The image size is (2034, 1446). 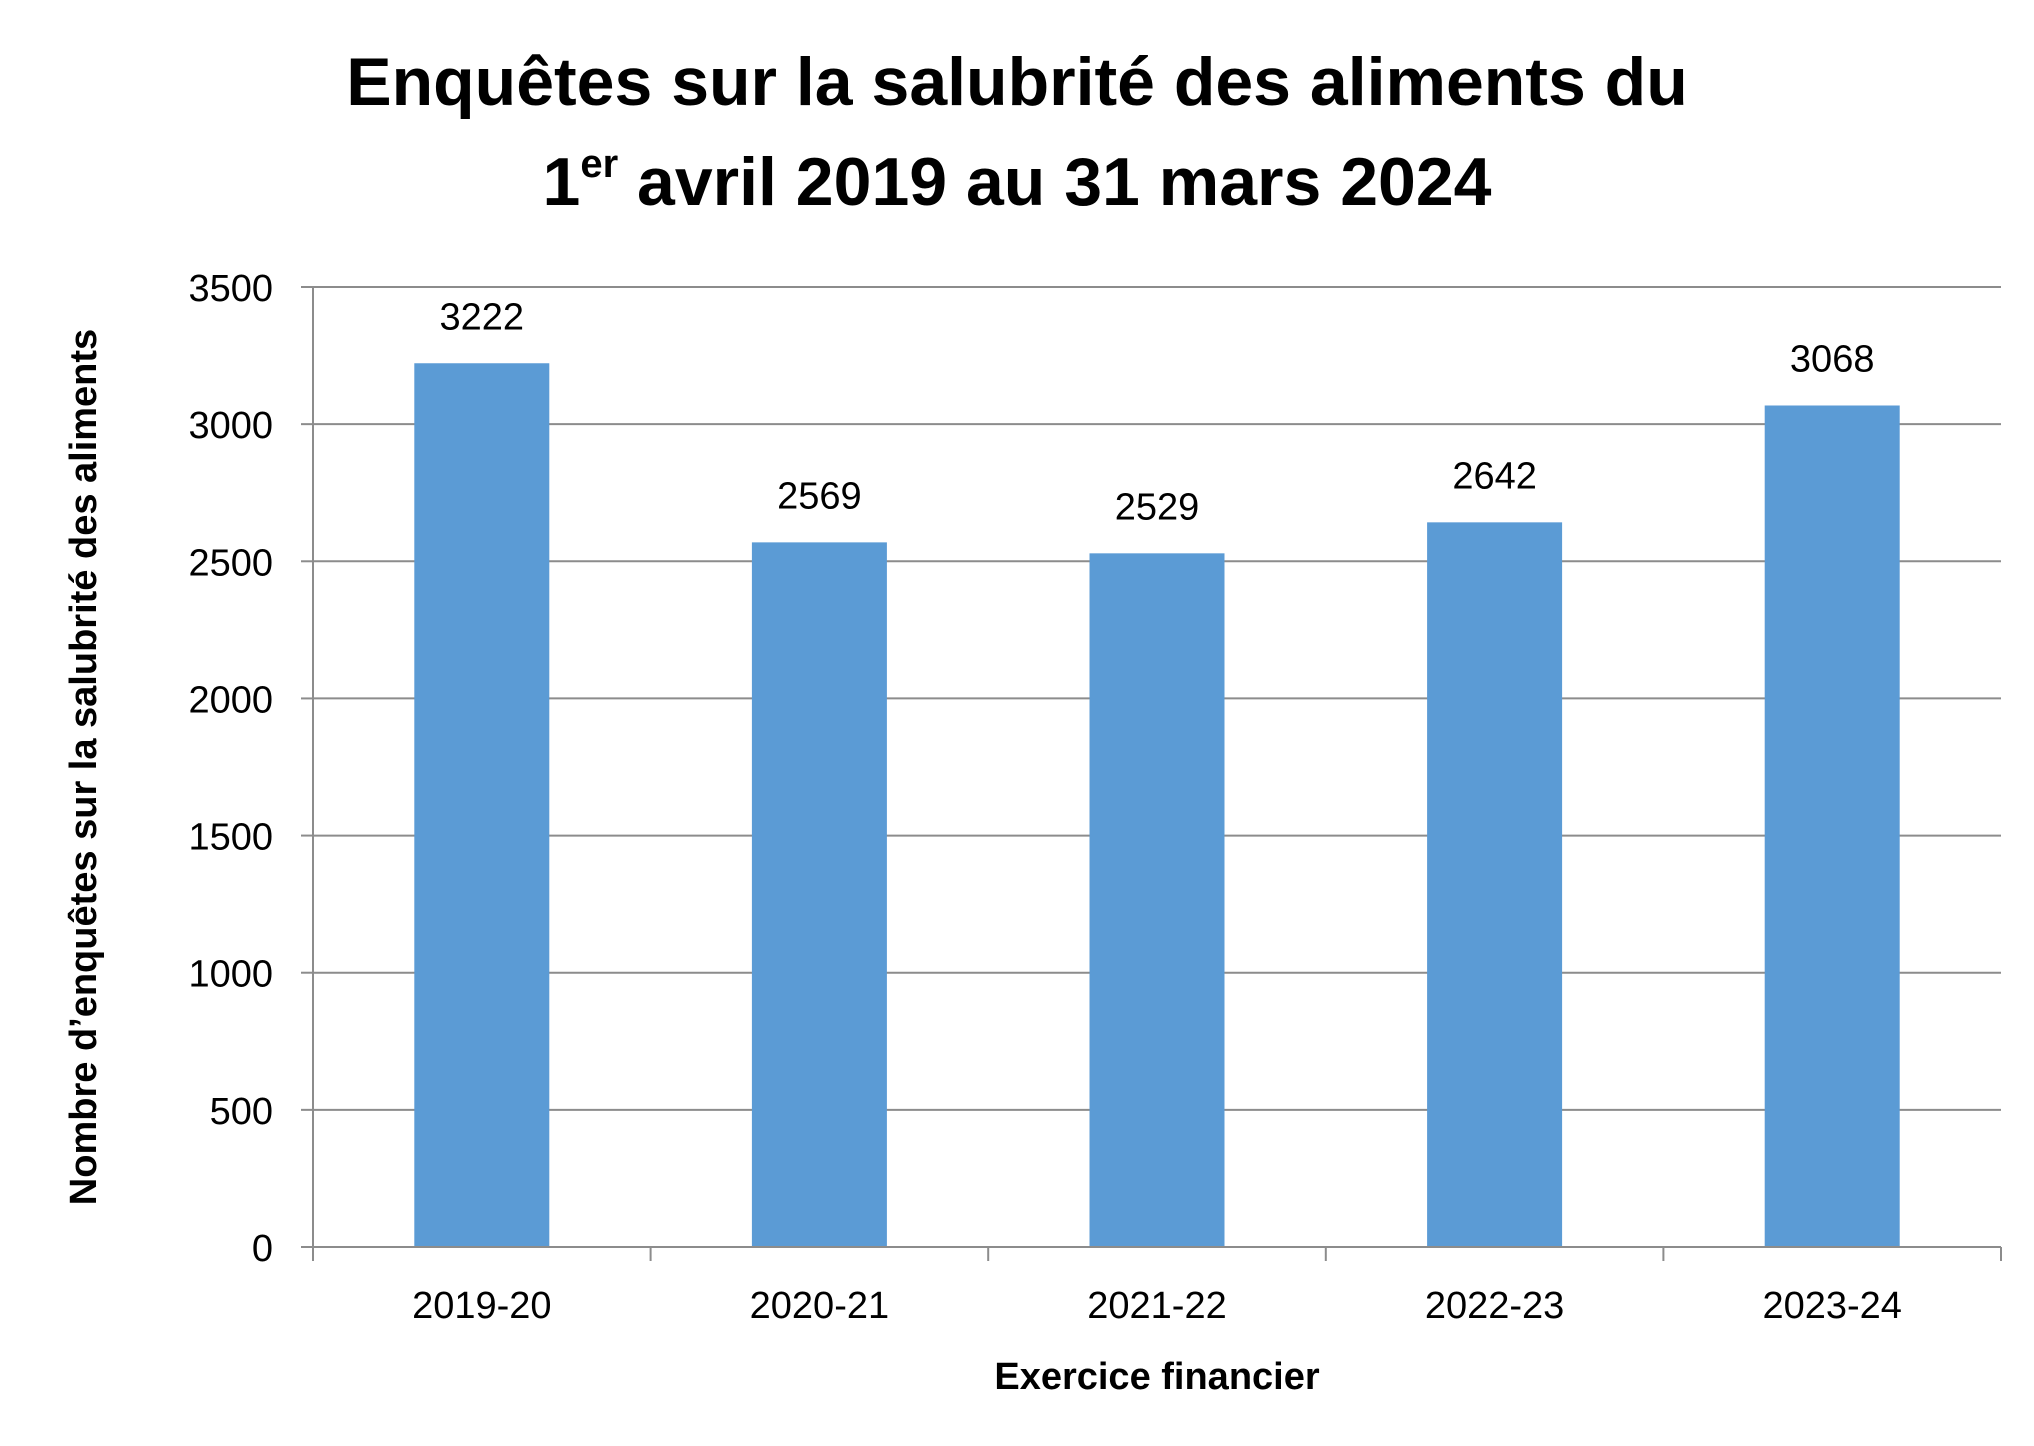 What do you see at coordinates (230, 700) in the screenshot?
I see `y-tick-label: 2000` at bounding box center [230, 700].